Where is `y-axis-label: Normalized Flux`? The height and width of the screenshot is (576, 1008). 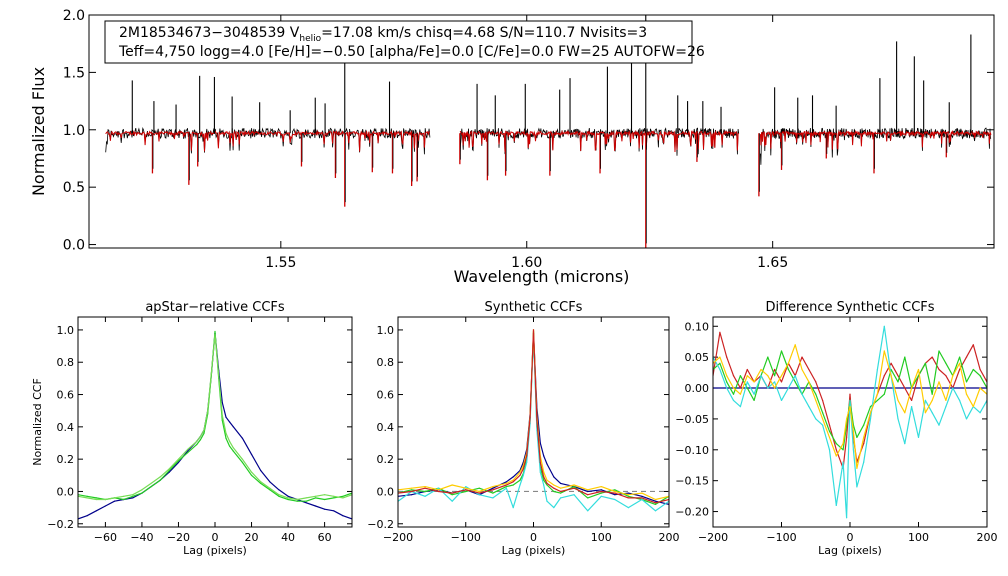
y-axis-label: Normalized Flux is located at coordinates (38, 131).